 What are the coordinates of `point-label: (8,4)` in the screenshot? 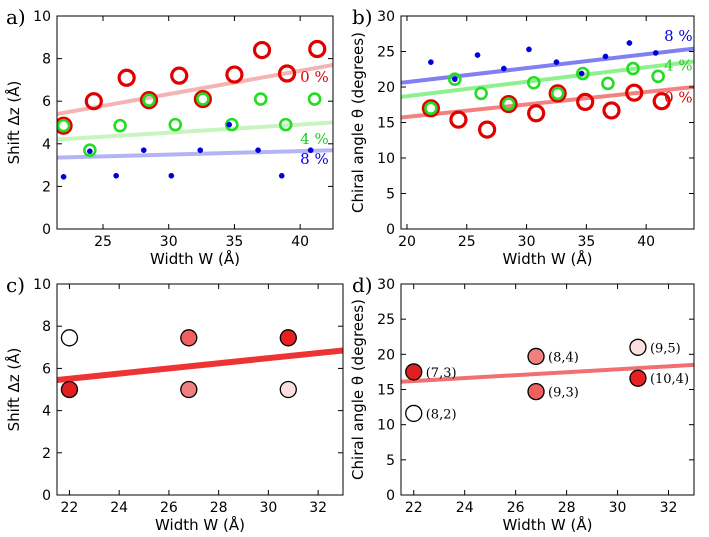 It's located at (563, 357).